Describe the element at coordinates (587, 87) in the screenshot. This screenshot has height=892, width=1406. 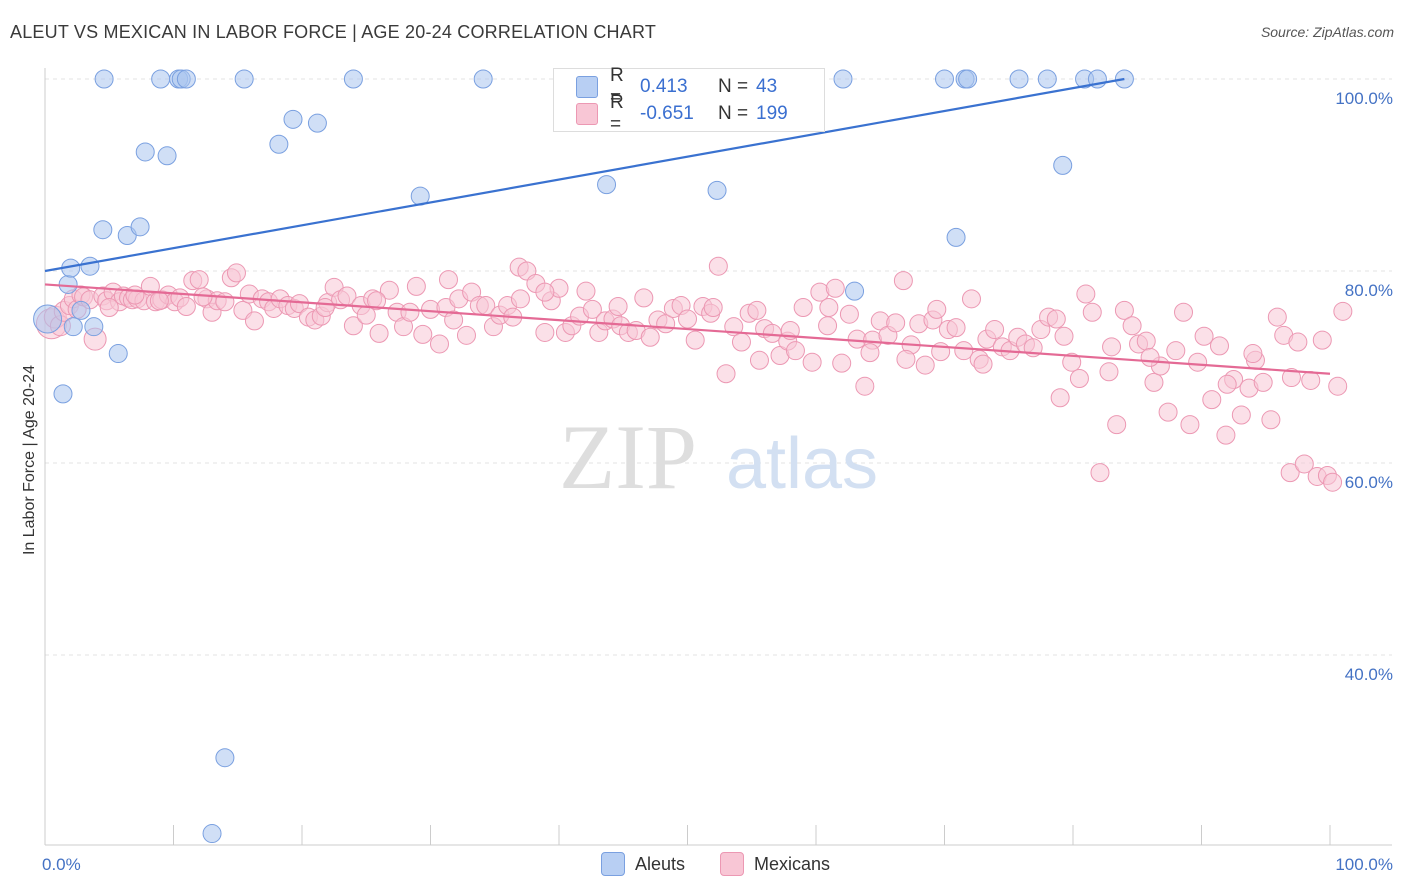
I see `legend-swatch-aleuts` at that location.